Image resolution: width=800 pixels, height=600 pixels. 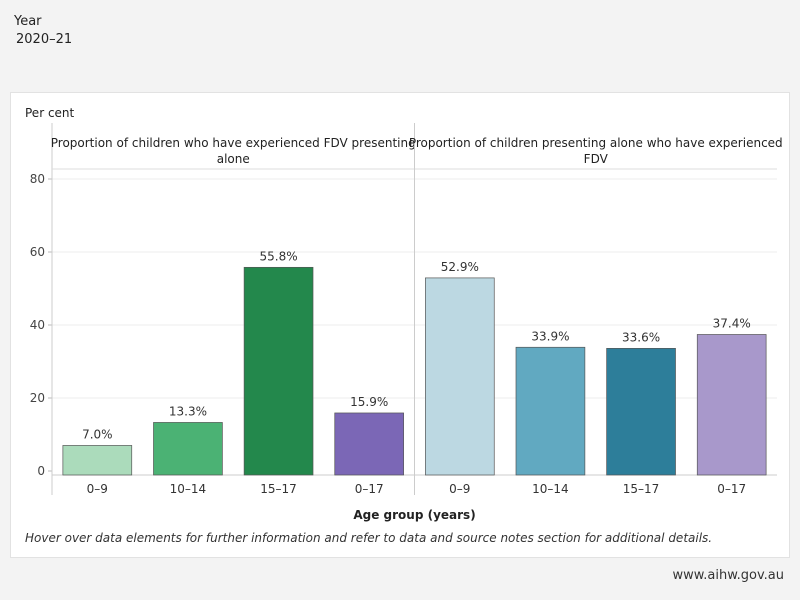 What do you see at coordinates (728, 575) in the screenshot?
I see `footer-website: www.aihw.gov.au` at bounding box center [728, 575].